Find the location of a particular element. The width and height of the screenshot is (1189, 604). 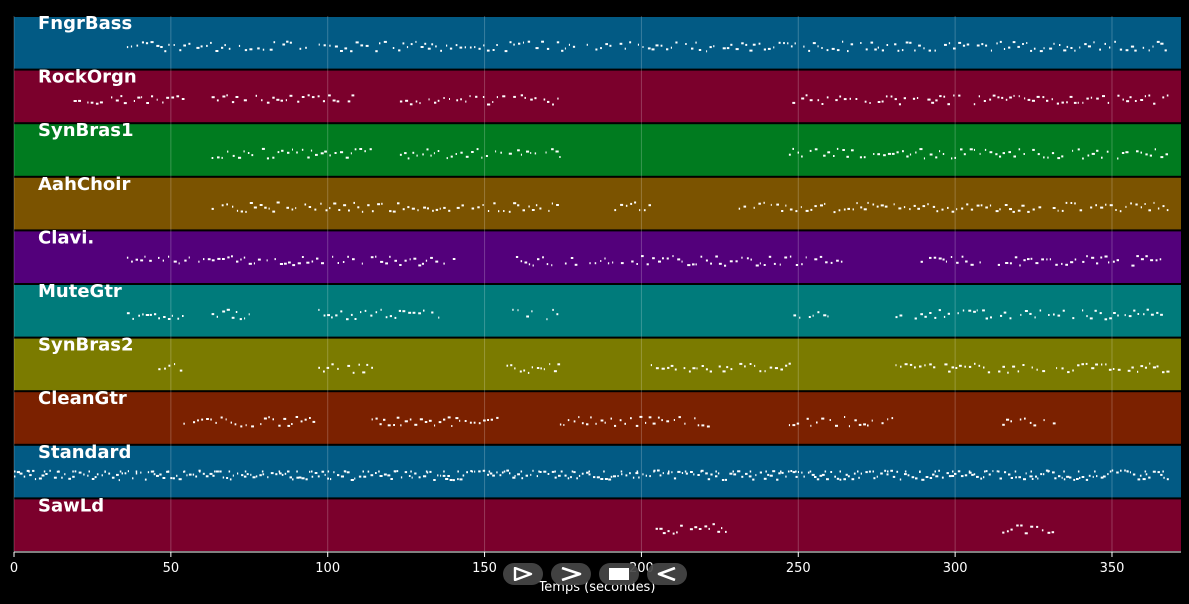

note-cluster is located at coordinates (291, 261).